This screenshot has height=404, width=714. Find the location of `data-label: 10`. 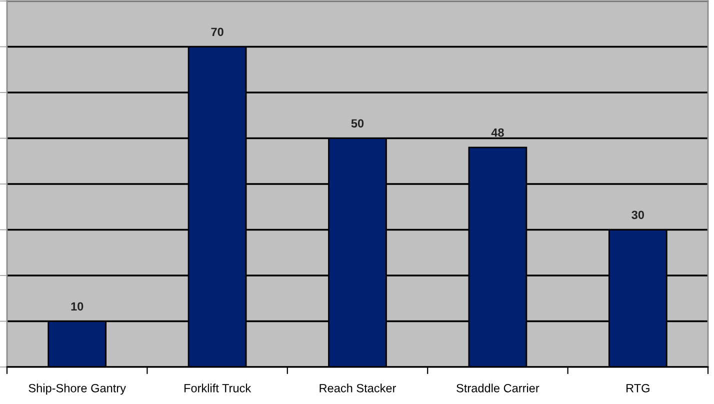

data-label: 10 is located at coordinates (77, 306).